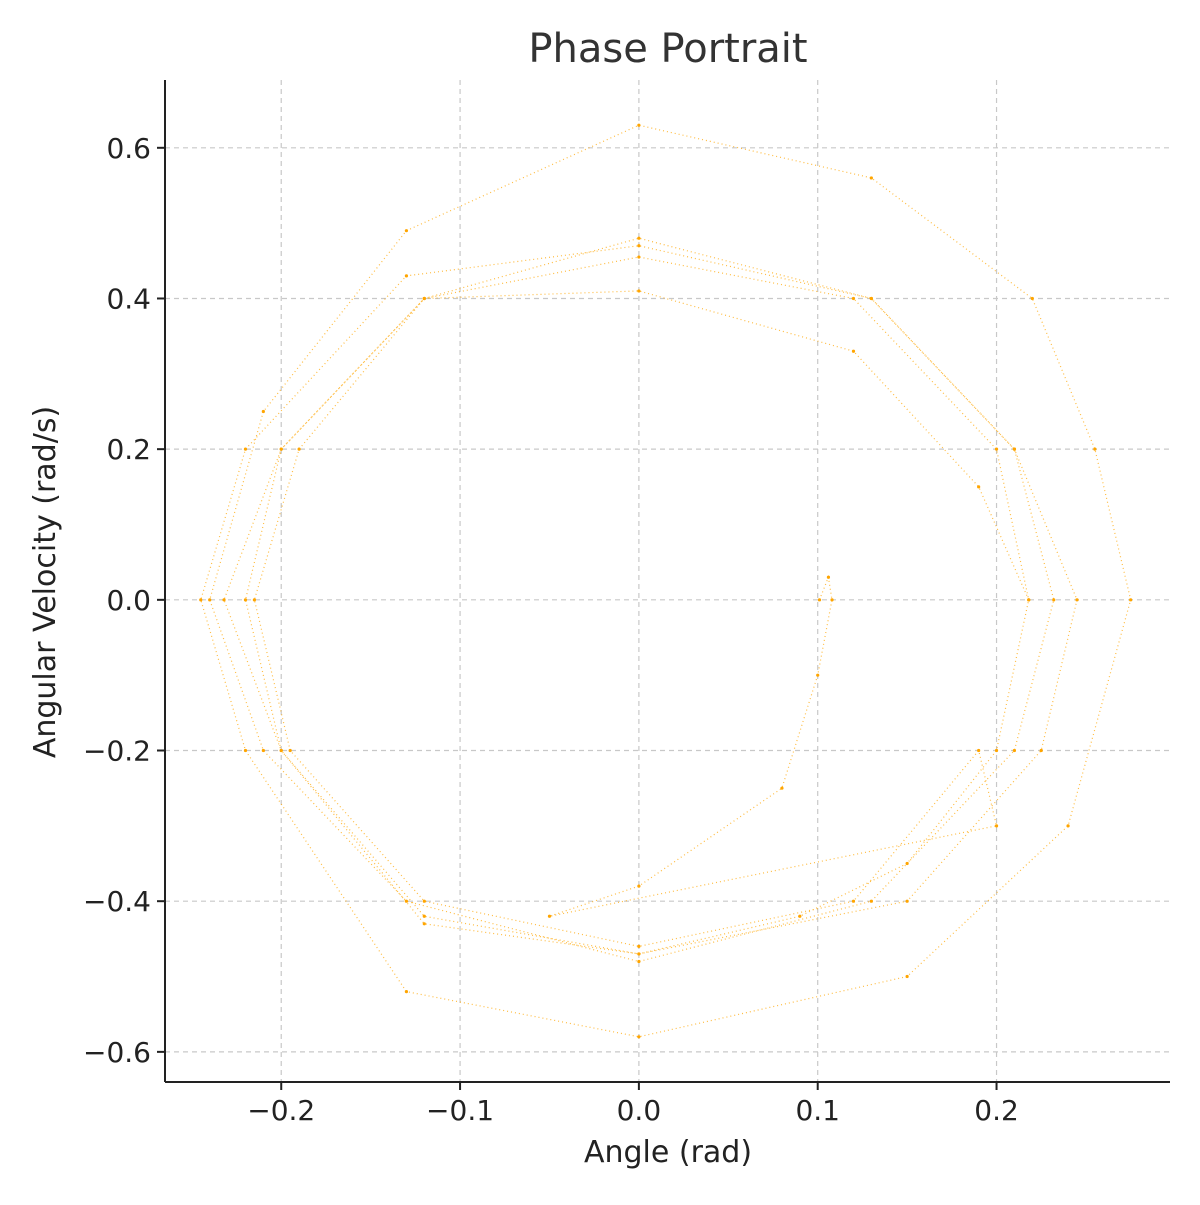 The image size is (1200, 1205). What do you see at coordinates (128, 600) in the screenshot?
I see `y-tick-label: 0.0` at bounding box center [128, 600].